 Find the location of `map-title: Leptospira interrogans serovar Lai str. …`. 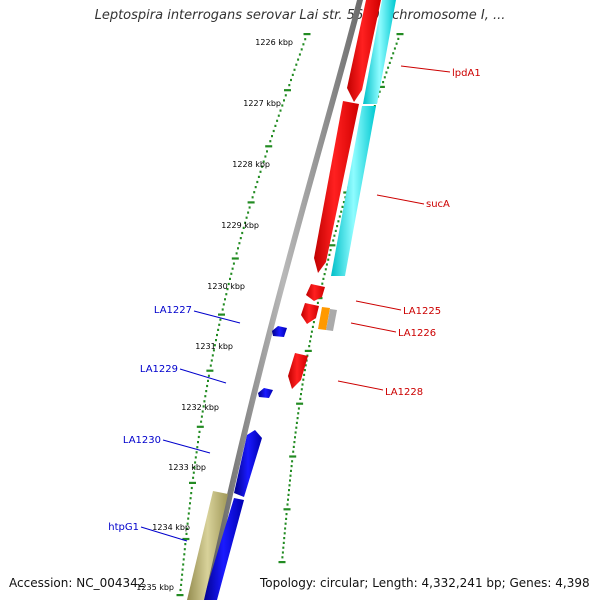

map-title: Leptospira interrogans serovar Lai str. … is located at coordinates (300, 15).